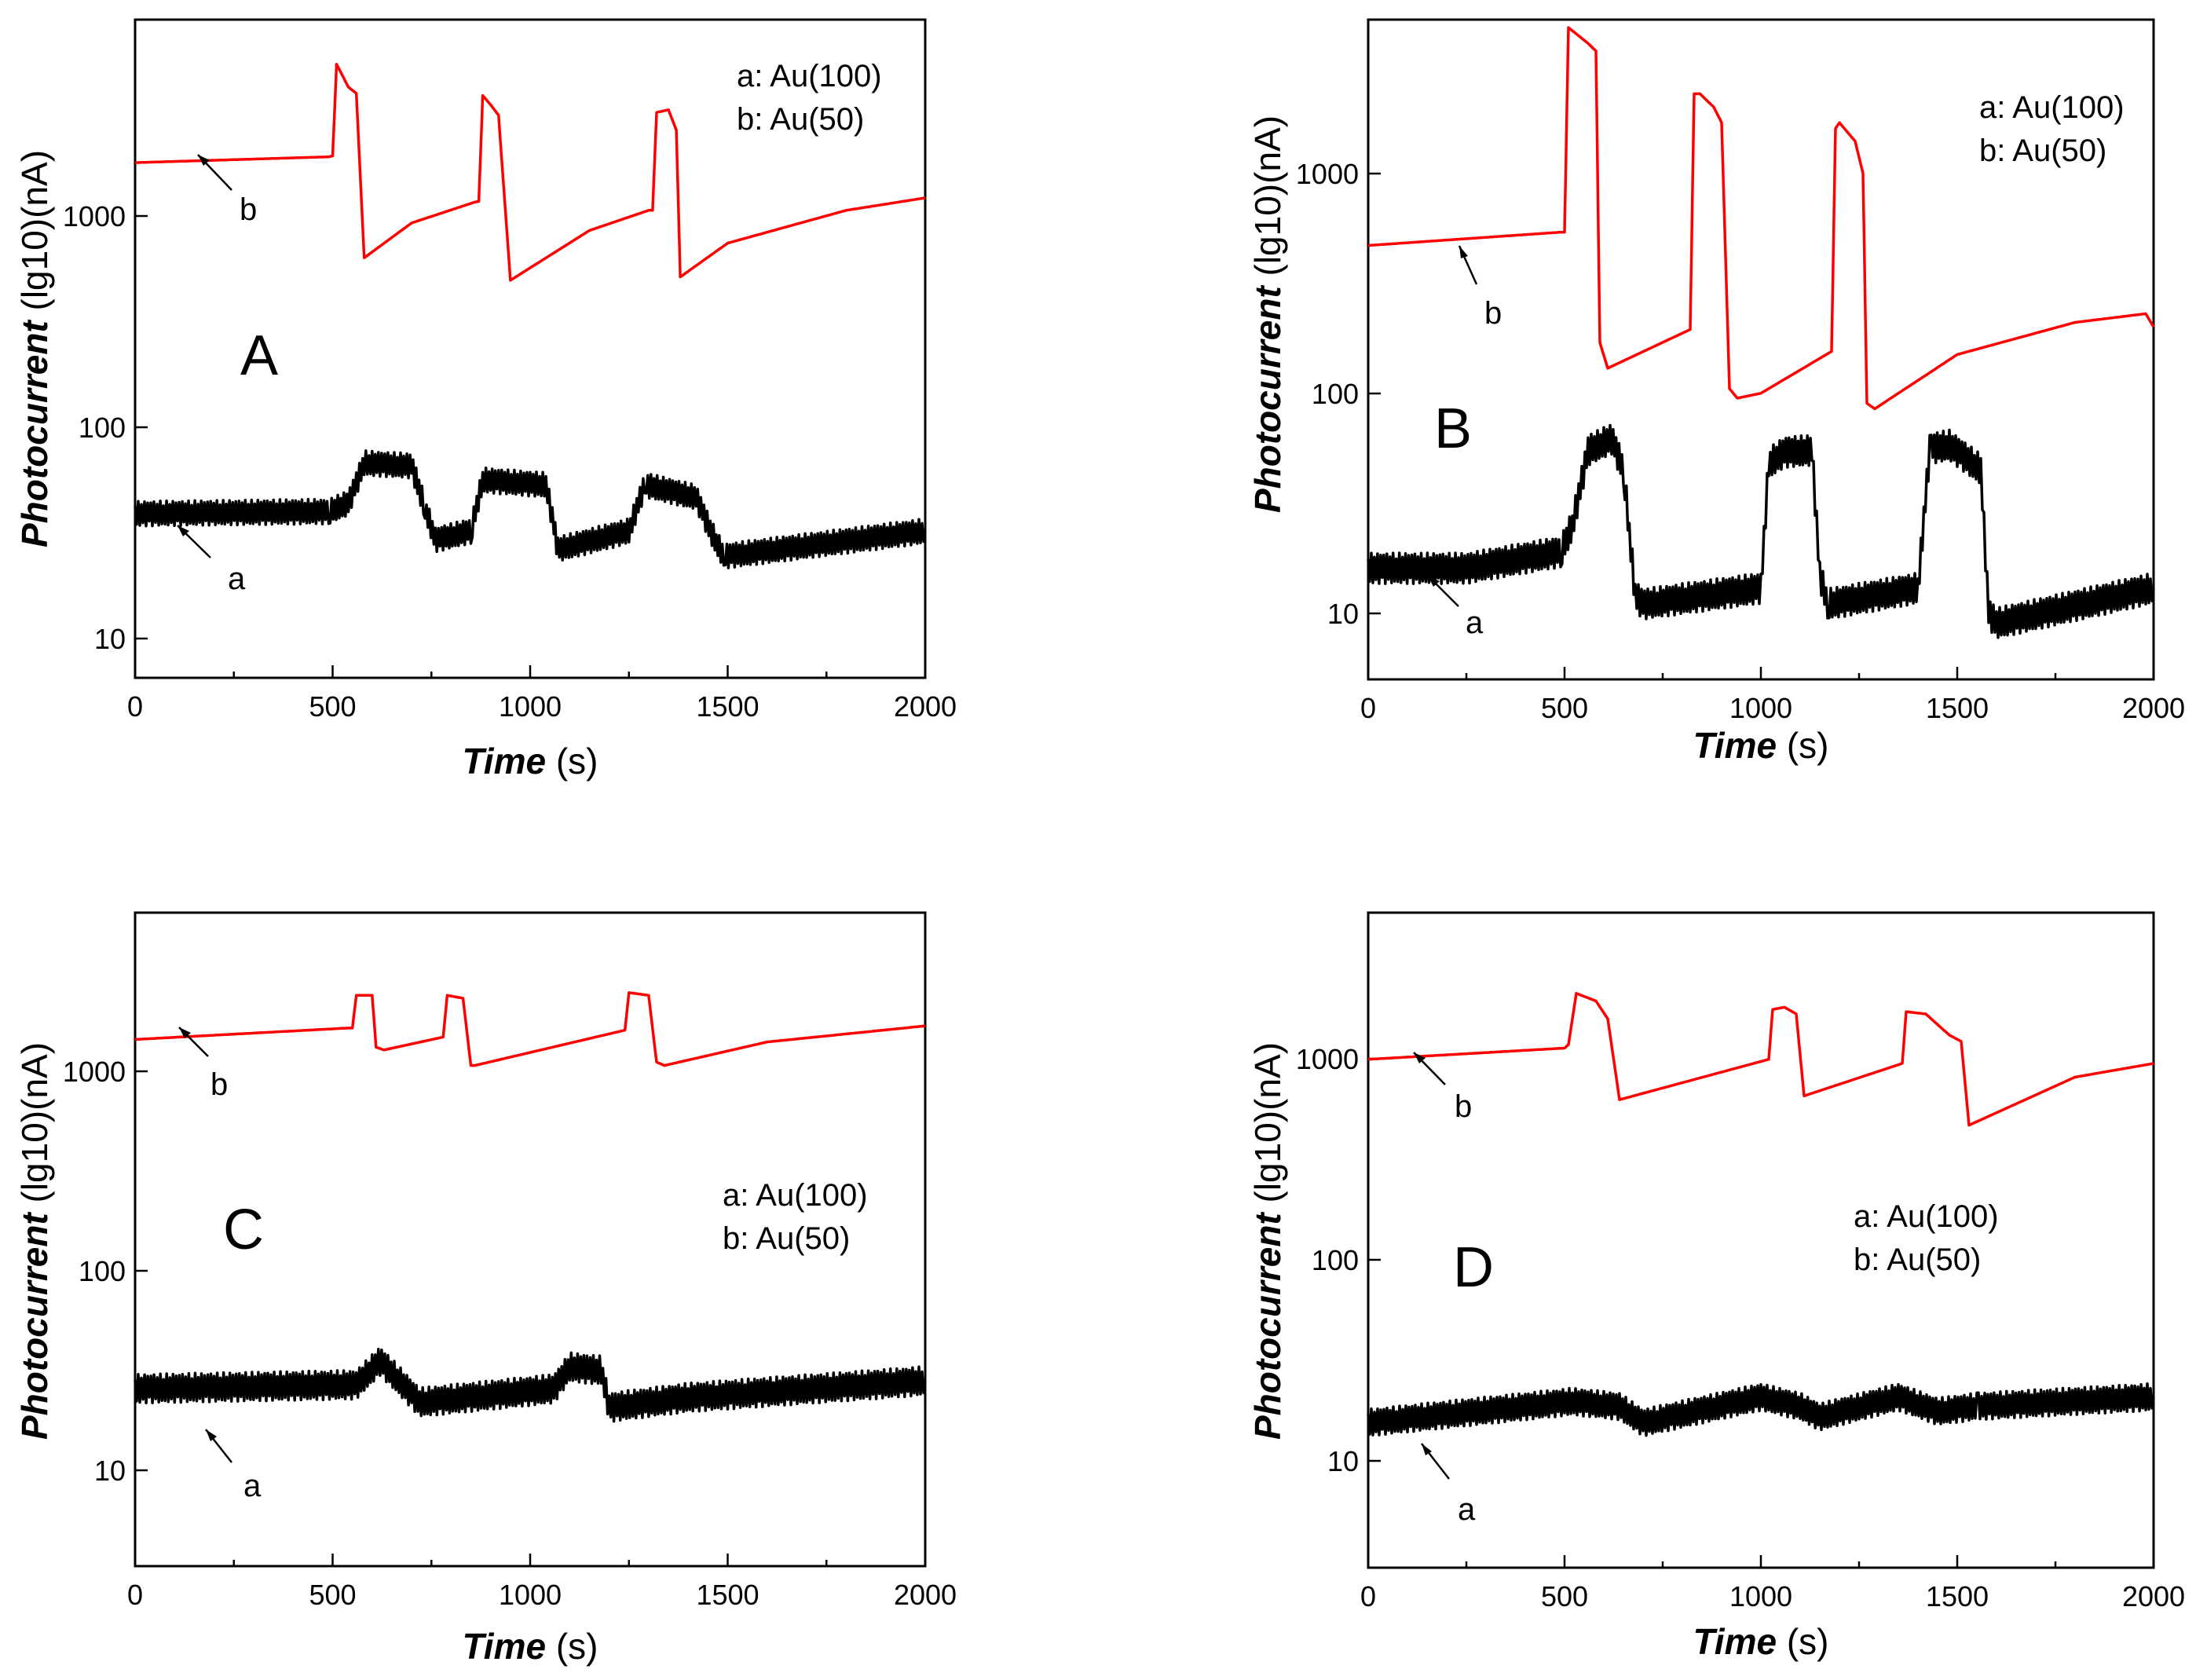  I want to click on x-tick-label-d-2: 1000, so click(1761, 1596).